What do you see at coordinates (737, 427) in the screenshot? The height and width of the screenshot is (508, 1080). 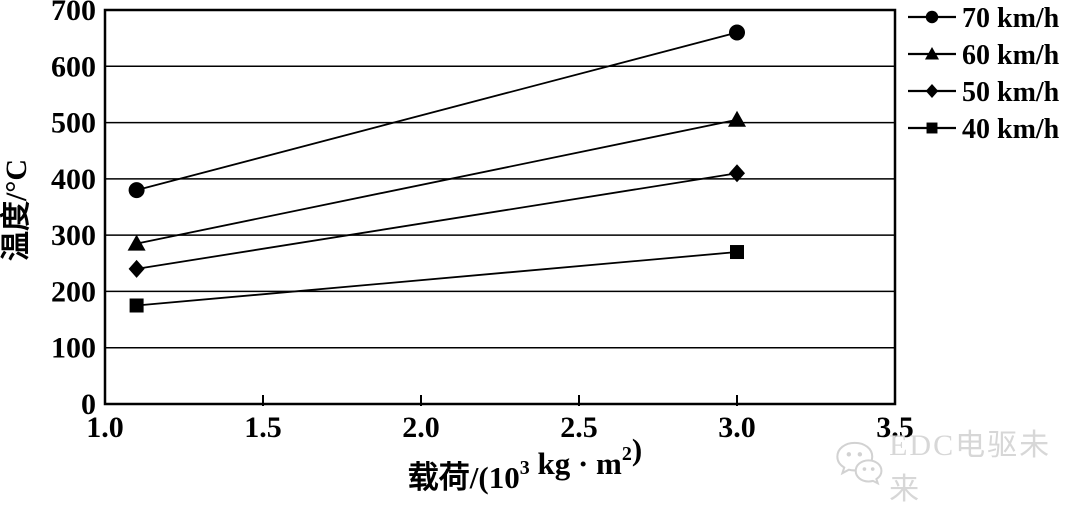 I see `x-tick-label-3.0: 3.0` at bounding box center [737, 427].